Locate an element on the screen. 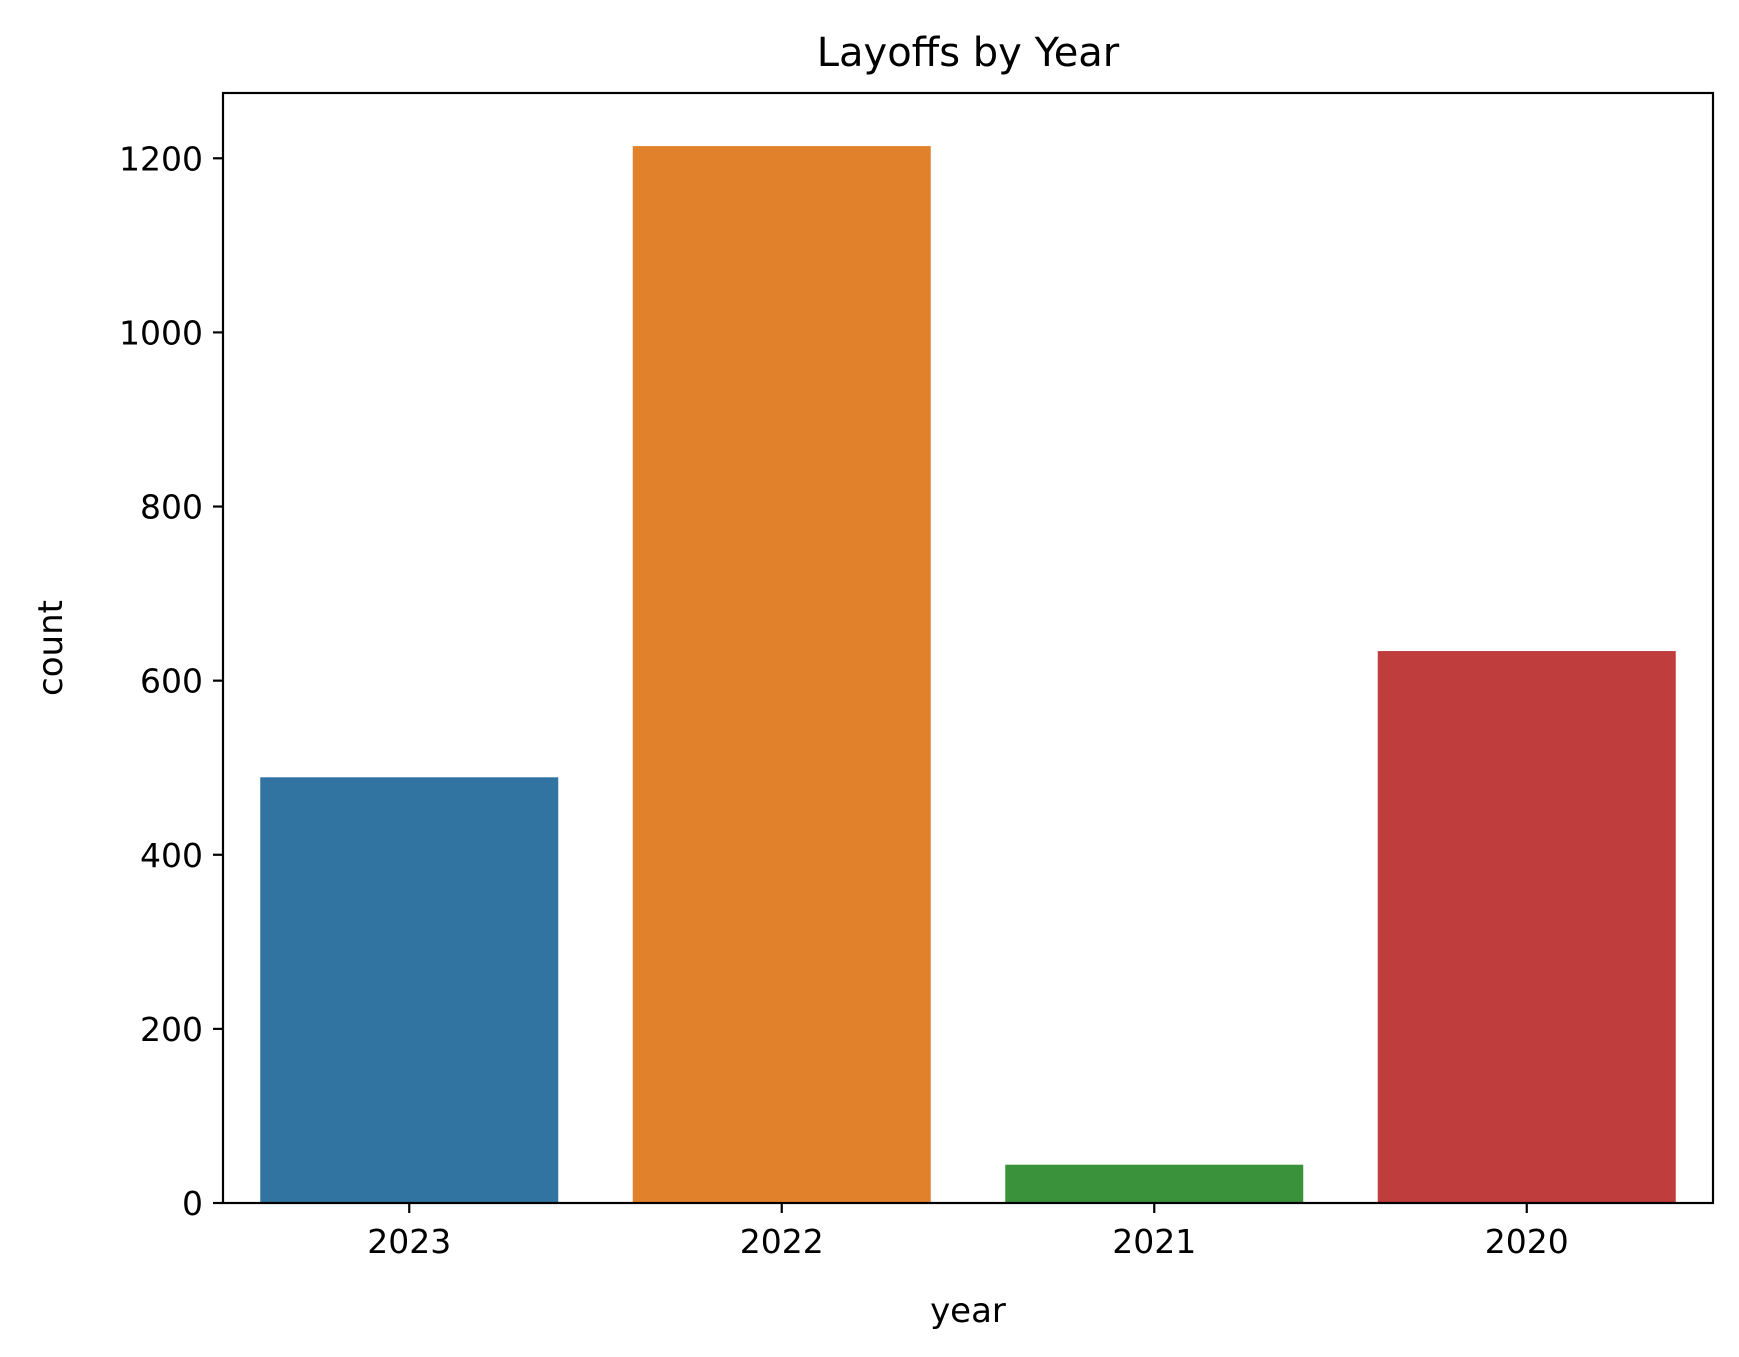  y-tick-label-800: 800 is located at coordinates (171, 507).